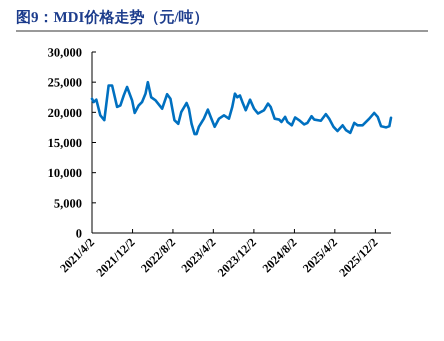  I want to click on y-tick-label: 5,000, so click(68, 203).